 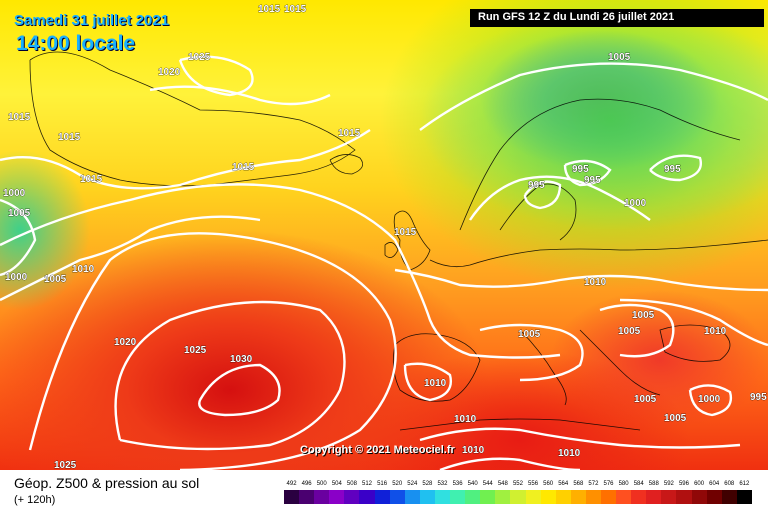 What do you see at coordinates (675, 168) in the screenshot?
I see `isobar-995-east` at bounding box center [675, 168].